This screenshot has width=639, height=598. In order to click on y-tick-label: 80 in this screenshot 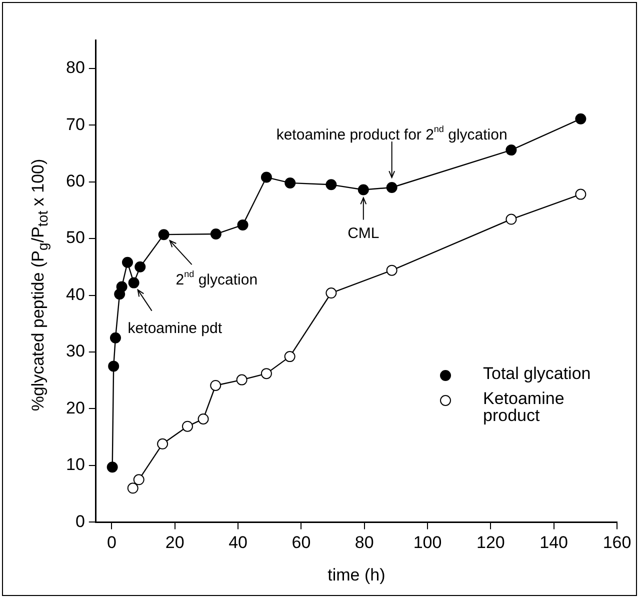, I will do `click(75, 68)`.